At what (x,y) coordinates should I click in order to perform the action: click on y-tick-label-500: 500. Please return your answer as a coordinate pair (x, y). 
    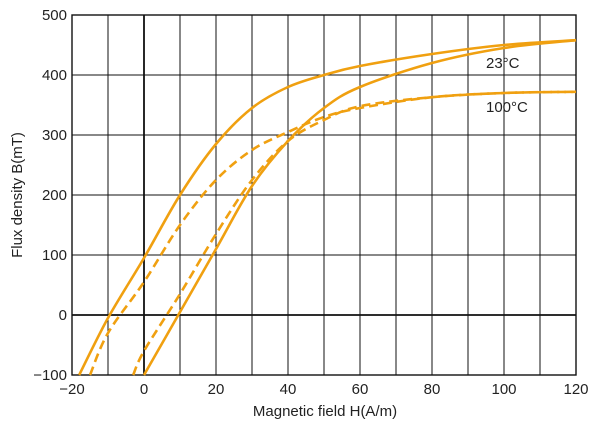
    Looking at the image, I should click on (54, 15).